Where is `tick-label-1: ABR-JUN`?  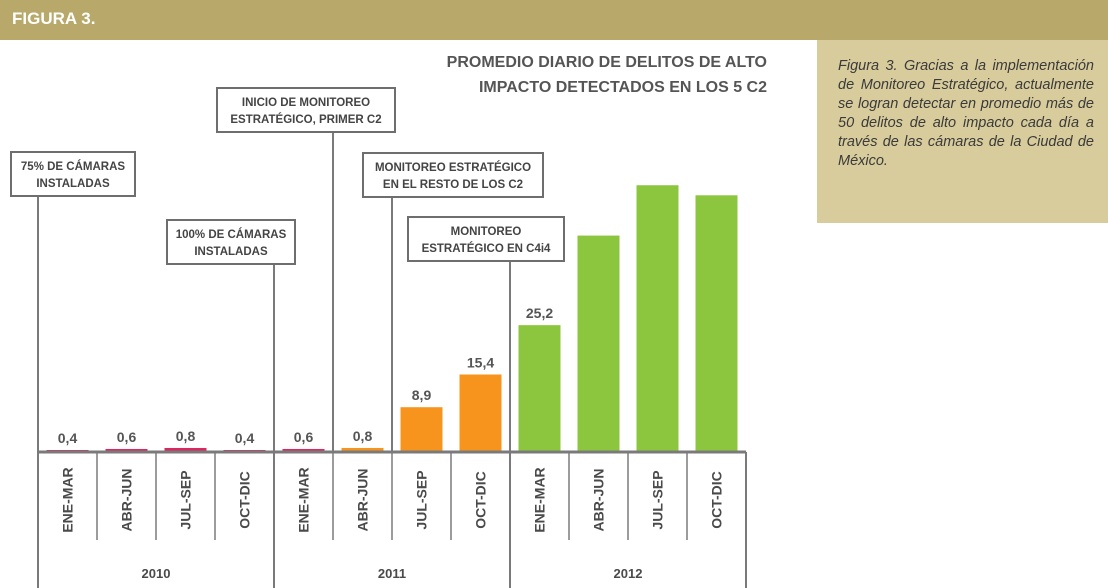 tick-label-1: ABR-JUN is located at coordinates (127, 500).